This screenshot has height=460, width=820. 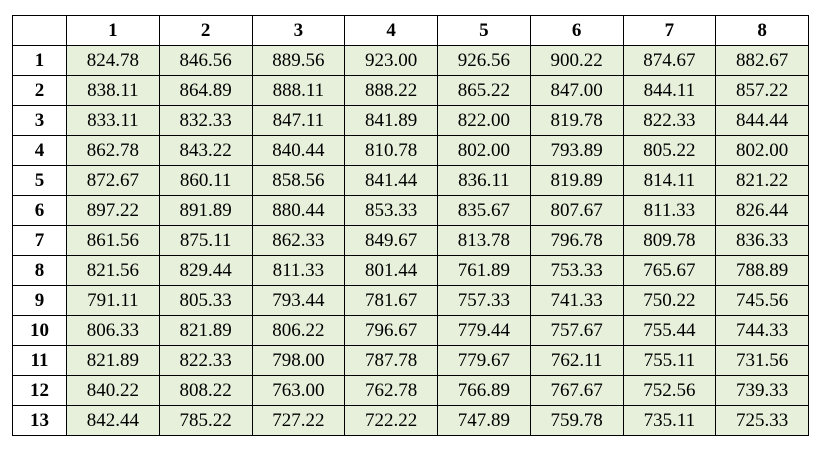 I want to click on row-header: 3, so click(x=39, y=120).